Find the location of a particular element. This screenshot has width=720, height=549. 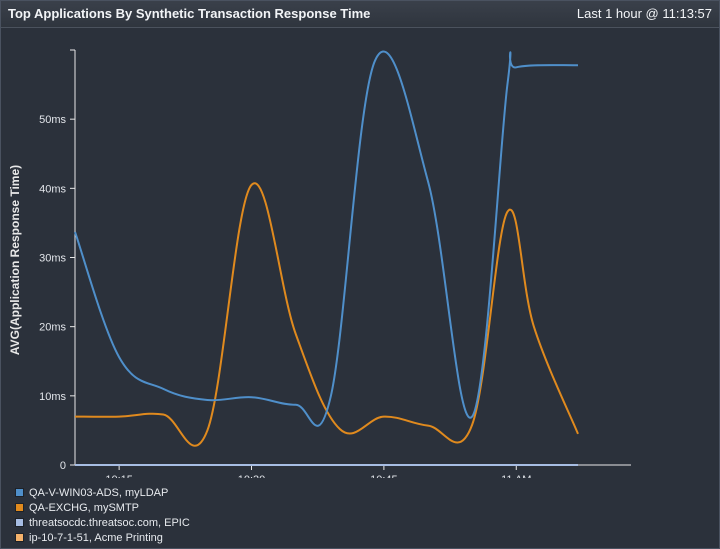

x-tick-label: 11 AM is located at coordinates (516, 476).